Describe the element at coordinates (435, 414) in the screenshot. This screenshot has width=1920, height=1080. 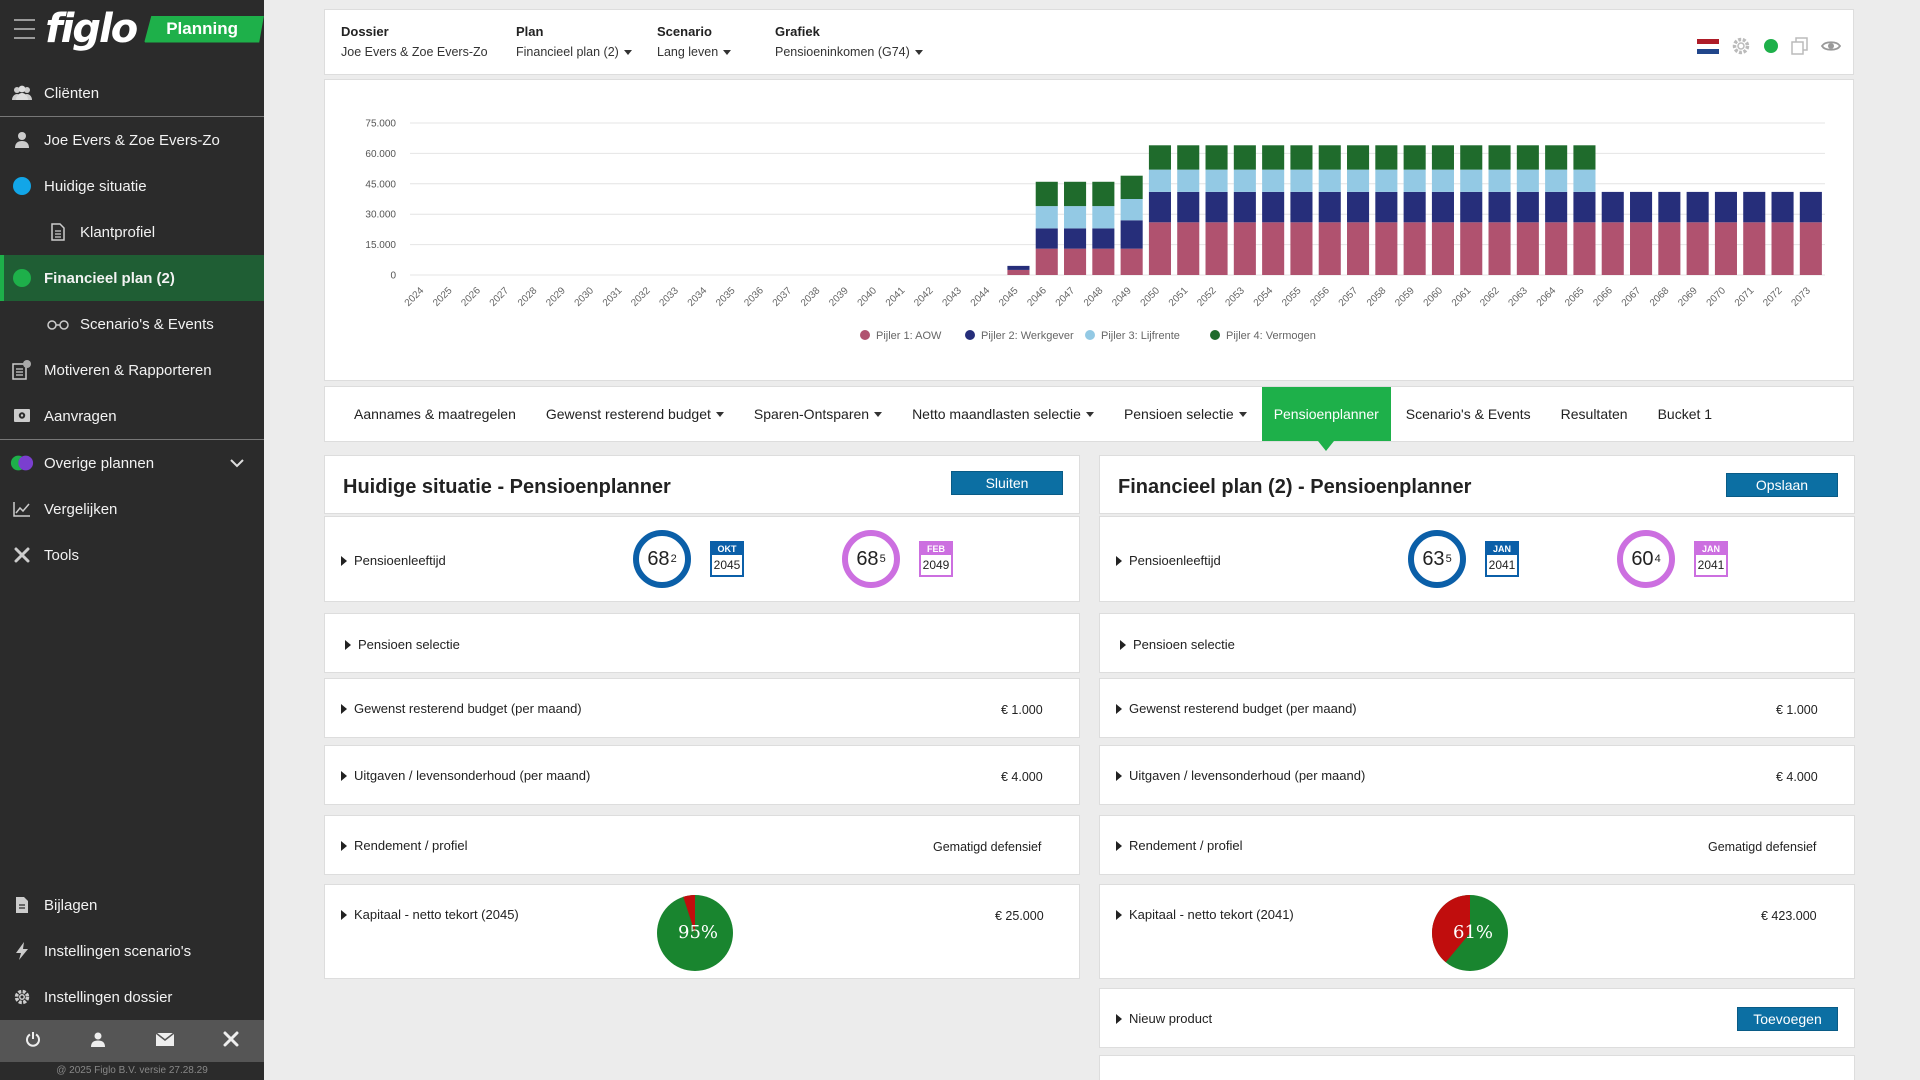
I see `tab-aannames-maatregelen: Aannames & maatregelen` at that location.